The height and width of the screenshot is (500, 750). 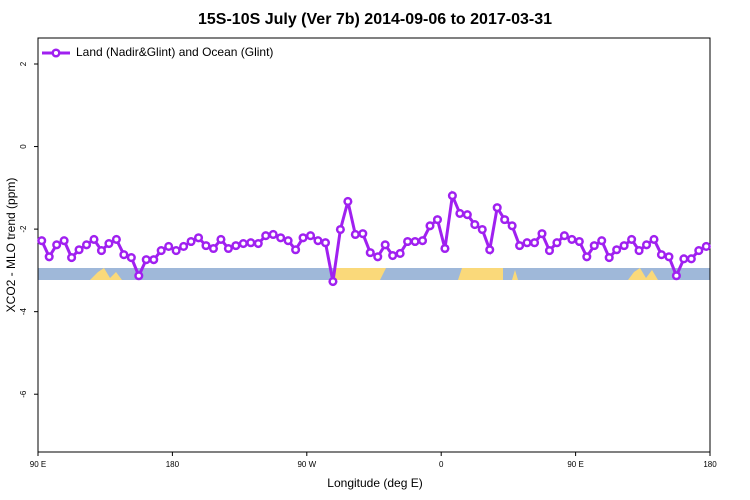 What do you see at coordinates (374, 483) in the screenshot?
I see `x-axis-label: Longitude (deg E)` at bounding box center [374, 483].